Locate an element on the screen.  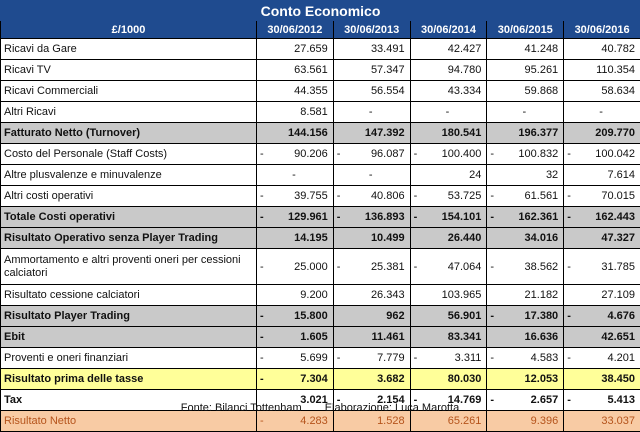
title-row: Conto Economico is located at coordinates (320, 11).